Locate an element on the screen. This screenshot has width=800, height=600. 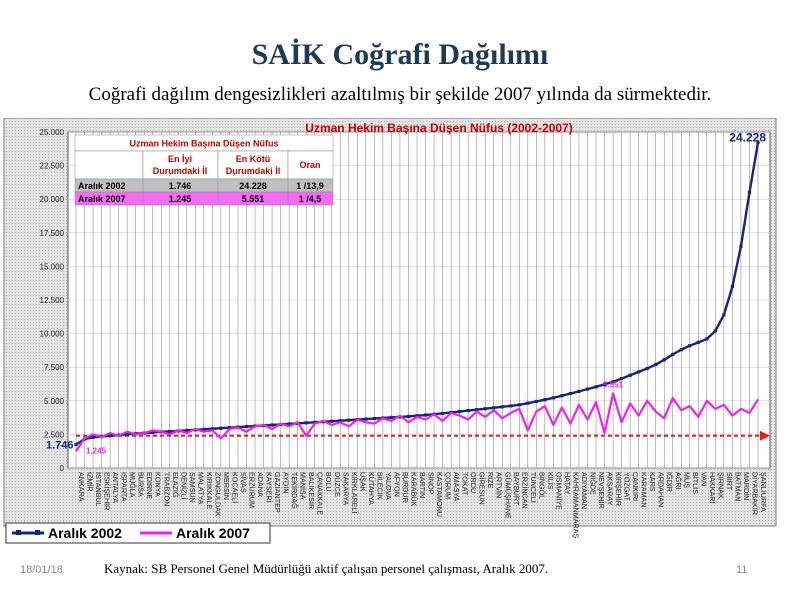
y-tick-label: 5.000 is located at coordinates (54, 401).